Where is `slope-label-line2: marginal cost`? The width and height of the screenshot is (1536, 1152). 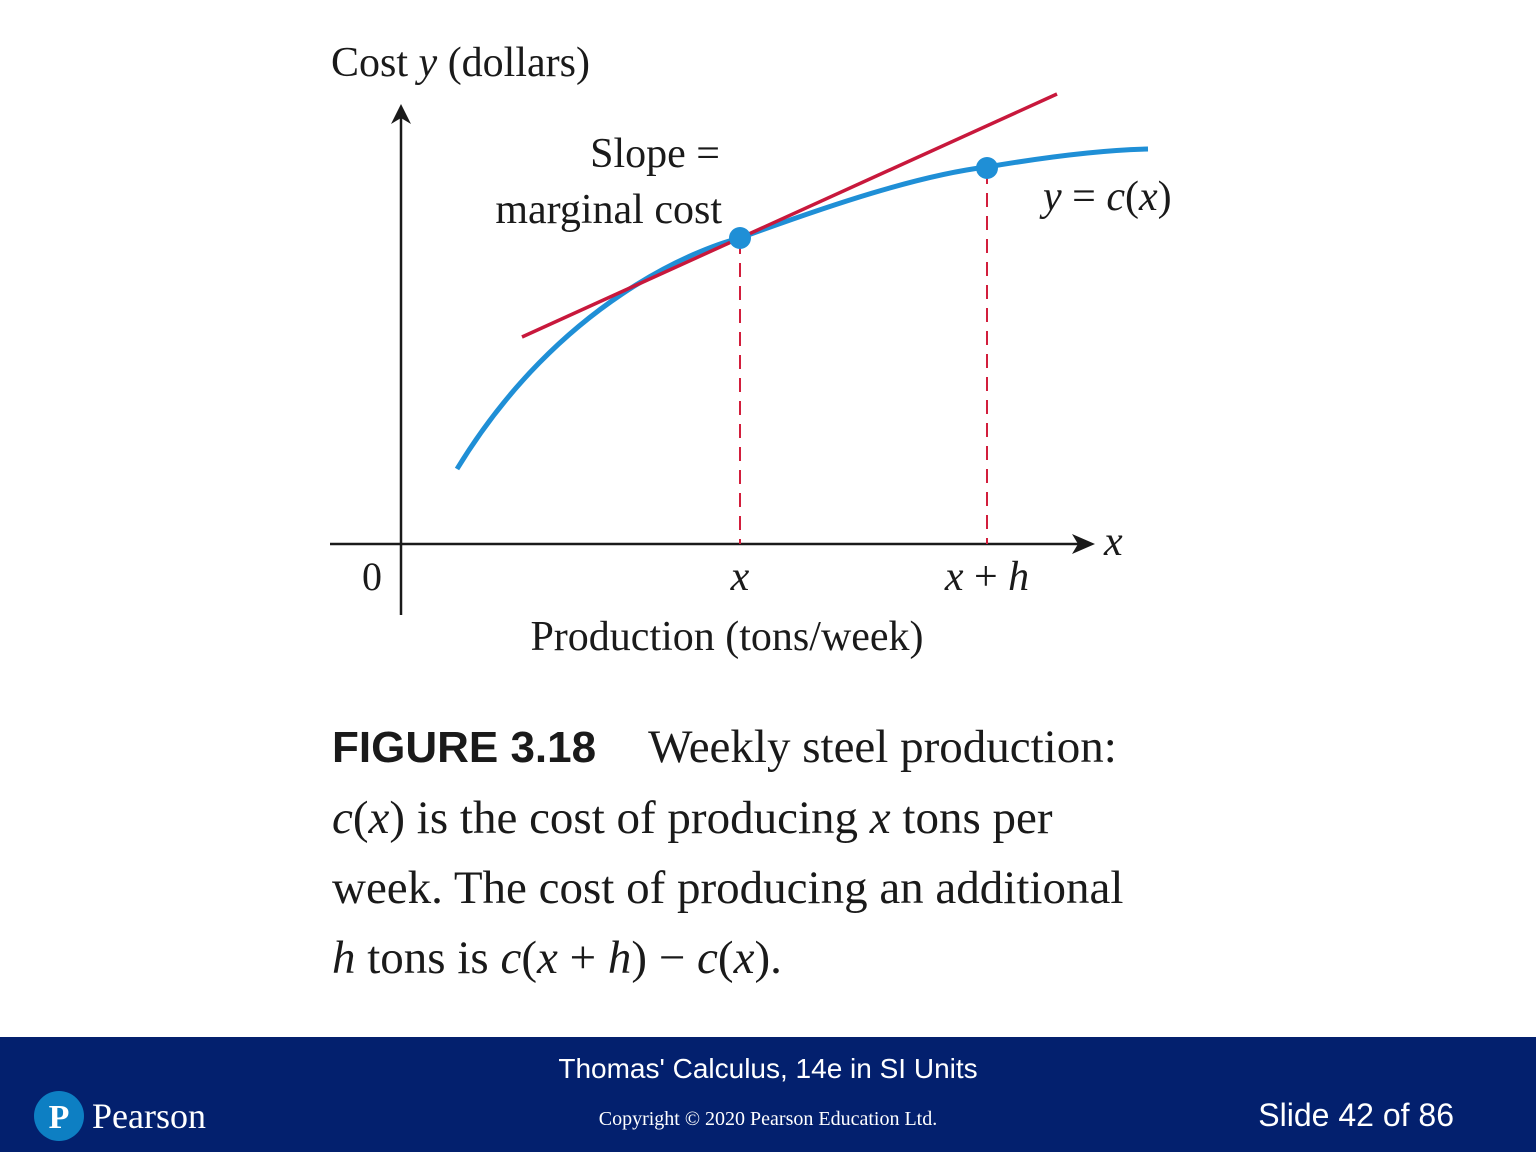 slope-label-line2: marginal cost is located at coordinates (608, 210).